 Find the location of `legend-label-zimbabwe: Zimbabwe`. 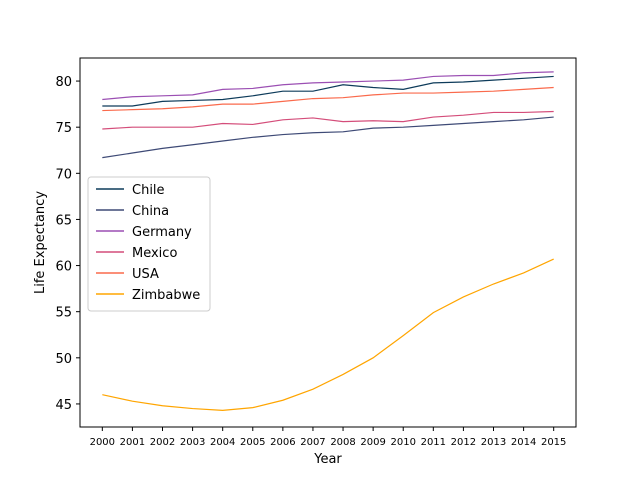

legend-label-zimbabwe: Zimbabwe is located at coordinates (166, 295).